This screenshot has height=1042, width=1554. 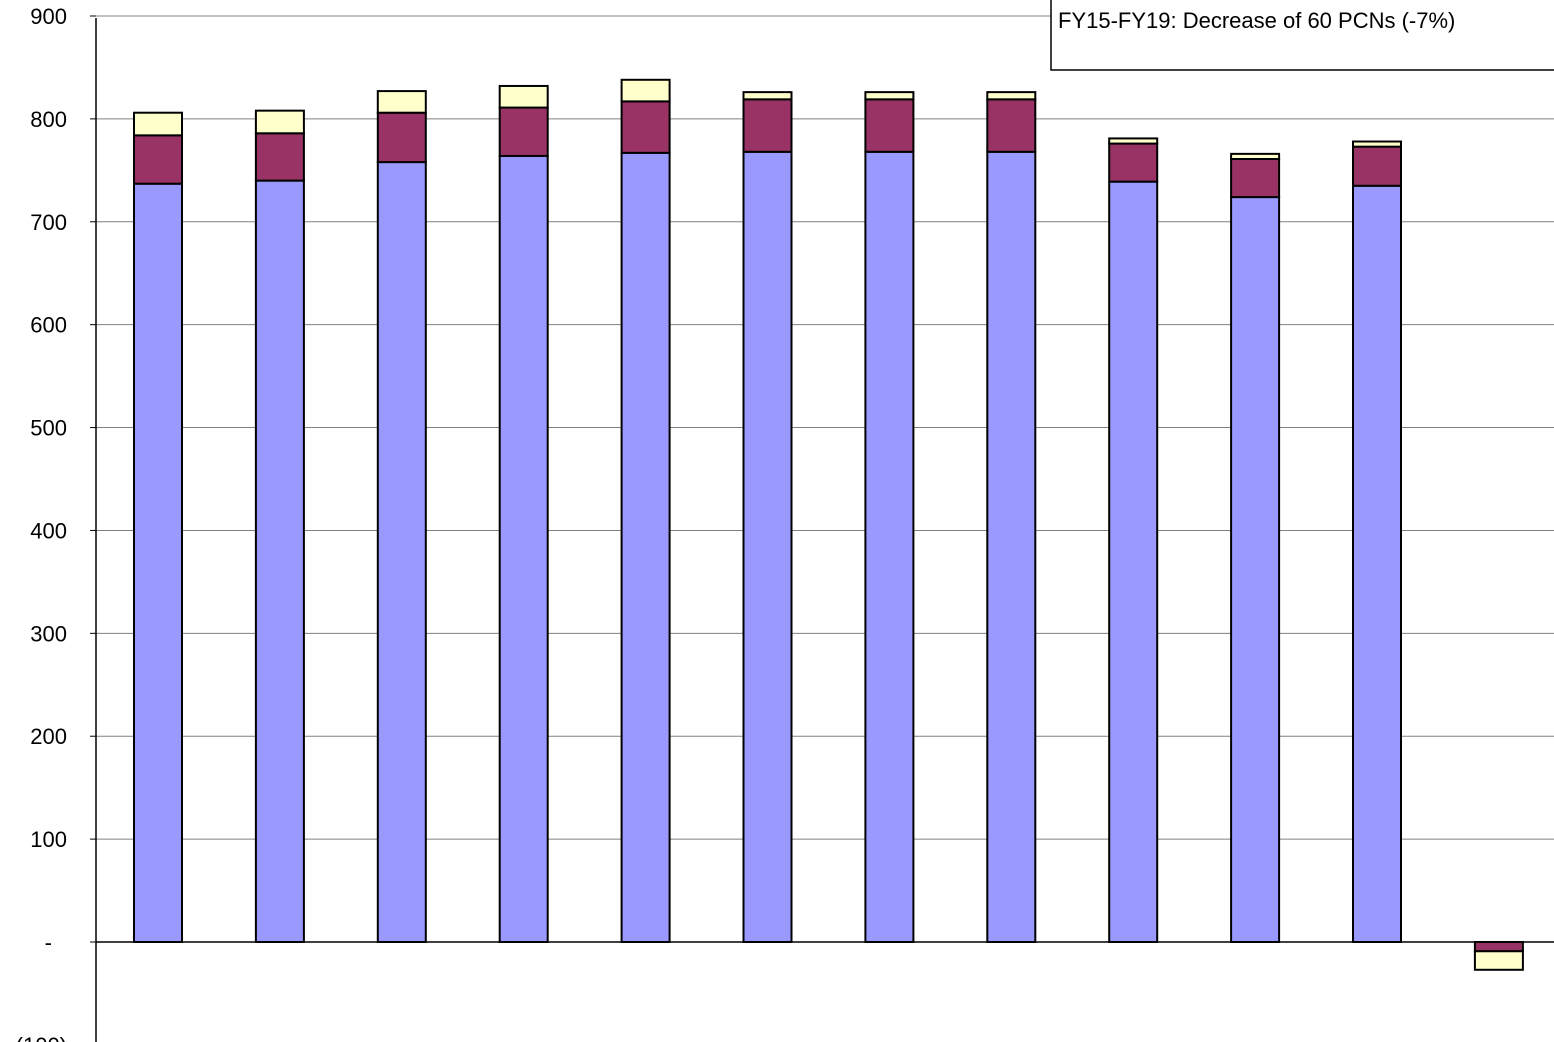 What do you see at coordinates (48, 428) in the screenshot?
I see `y-tick-label: 500` at bounding box center [48, 428].